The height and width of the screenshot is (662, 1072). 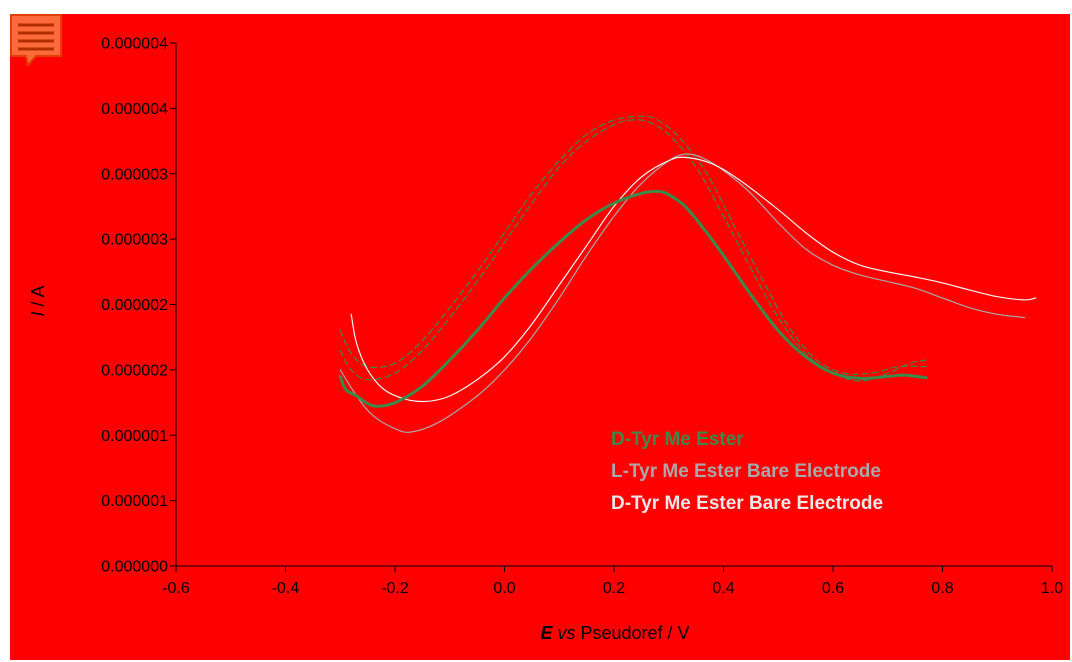 I want to click on y-axis-title-unit: / A, so click(x=38, y=295).